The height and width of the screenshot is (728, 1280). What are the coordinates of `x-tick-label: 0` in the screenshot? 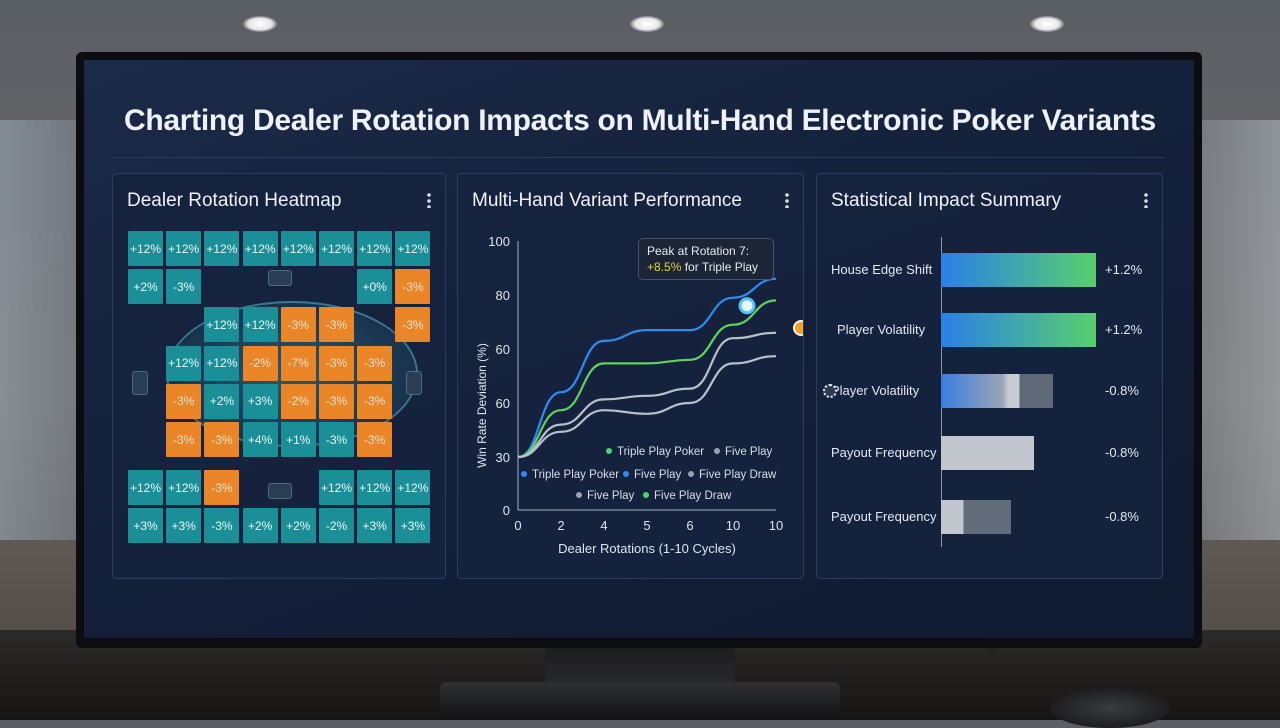 It's located at (517, 525).